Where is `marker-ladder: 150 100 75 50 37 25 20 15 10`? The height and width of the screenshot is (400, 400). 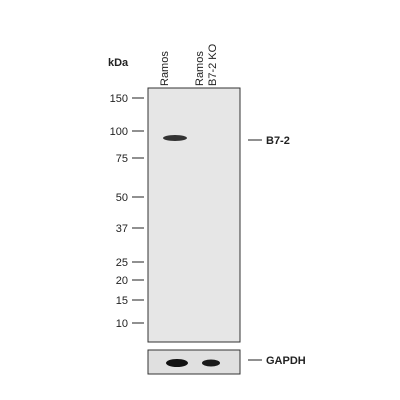 marker-ladder: 150 100 75 50 37 25 20 15 10 is located at coordinates (127, 211).